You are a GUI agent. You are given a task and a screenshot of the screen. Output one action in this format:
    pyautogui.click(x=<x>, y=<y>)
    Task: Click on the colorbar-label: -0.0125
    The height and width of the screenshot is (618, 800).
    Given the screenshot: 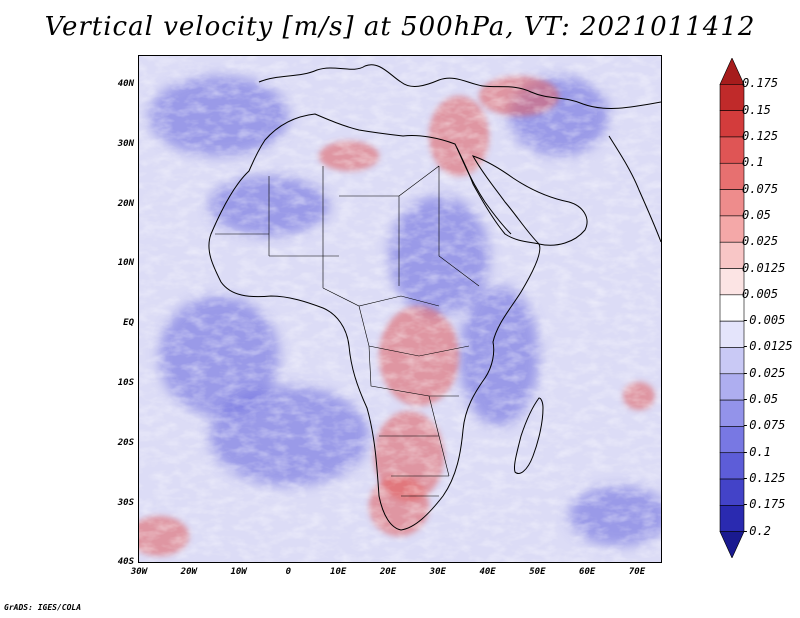 What is the action you would take?
    pyautogui.click(x=767, y=346)
    